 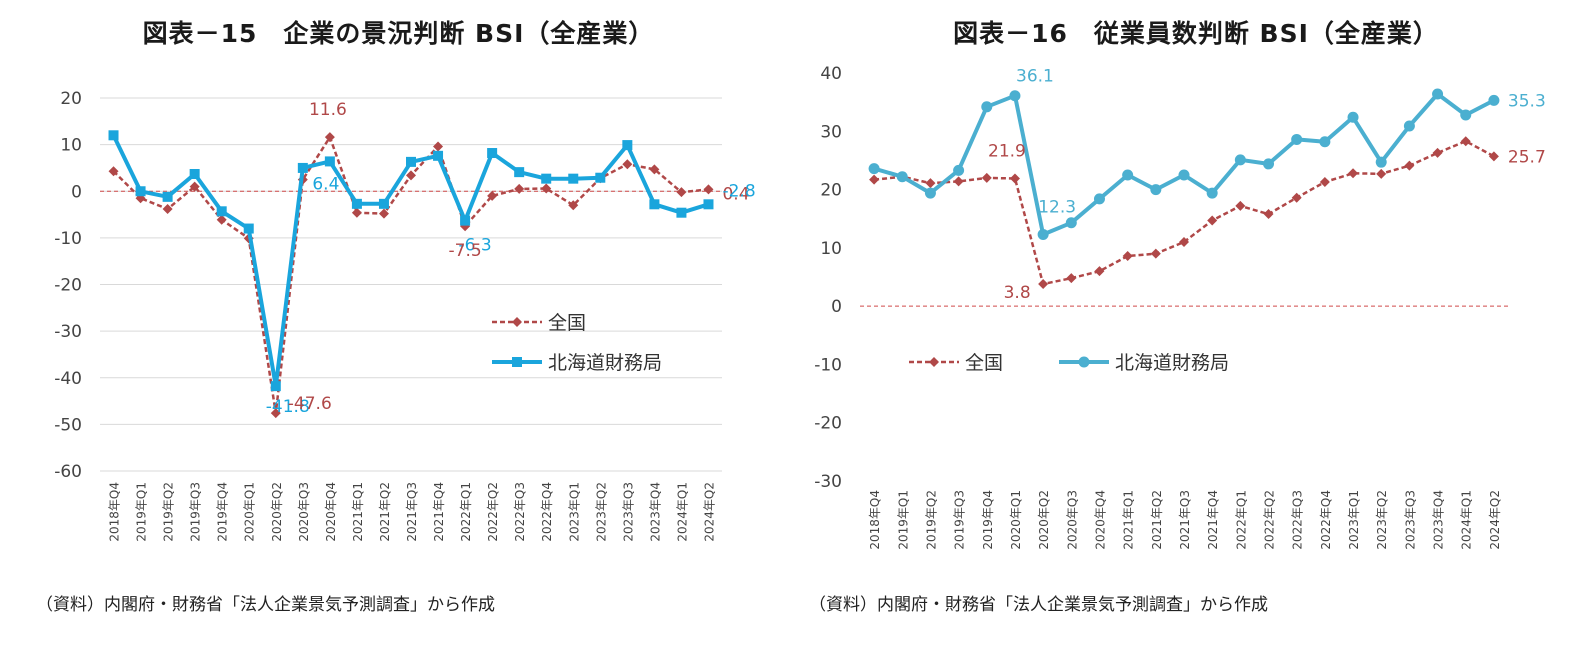 I want to click on x-tick-label: 2022年Q2, so click(x=493, y=512).